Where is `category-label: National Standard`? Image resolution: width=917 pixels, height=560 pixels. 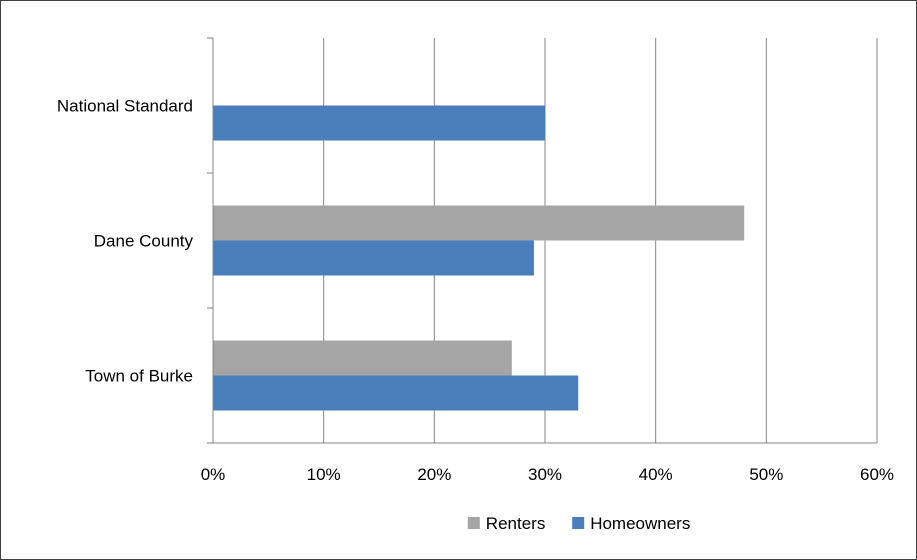
category-label: National Standard is located at coordinates (125, 106).